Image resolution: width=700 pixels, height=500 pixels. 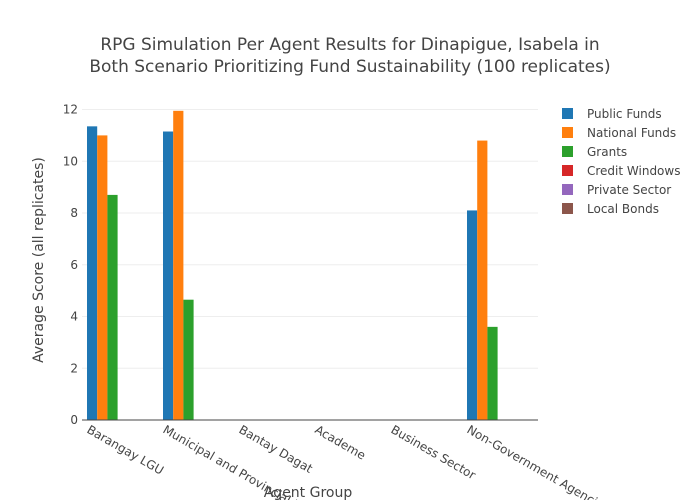 What do you see at coordinates (74, 317) in the screenshot?
I see `y-tick-label: 4` at bounding box center [74, 317].